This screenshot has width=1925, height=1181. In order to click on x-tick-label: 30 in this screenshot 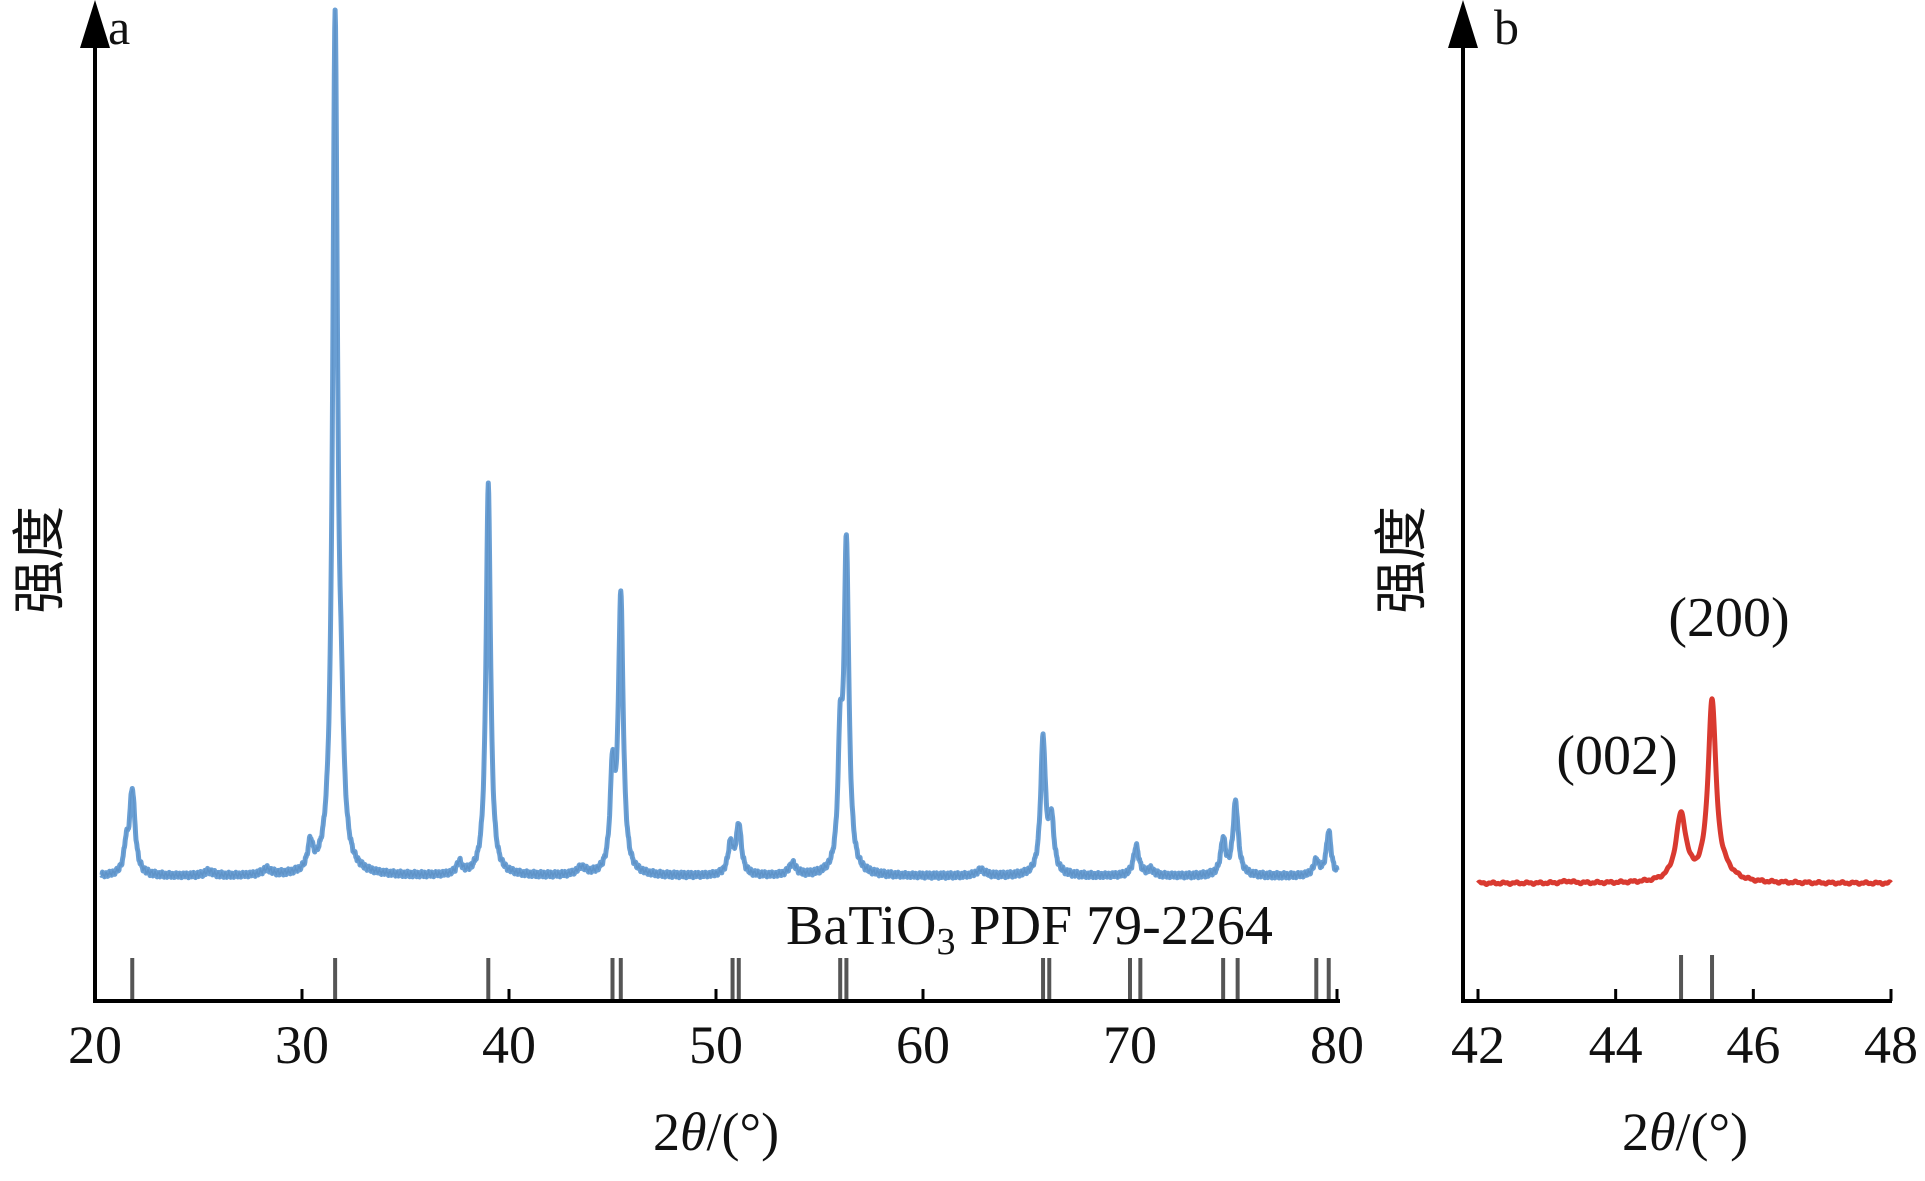, I will do `click(302, 1045)`.